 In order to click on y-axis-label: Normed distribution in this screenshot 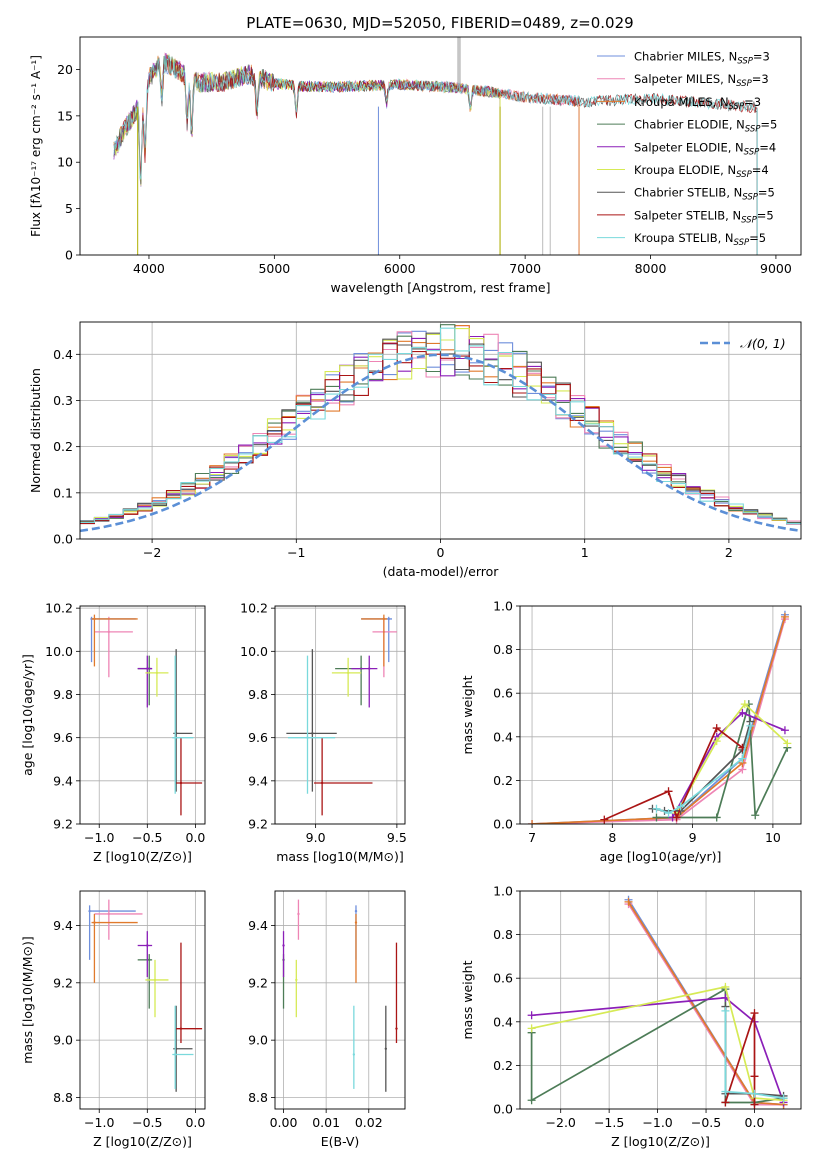, I will do `click(35, 430)`.